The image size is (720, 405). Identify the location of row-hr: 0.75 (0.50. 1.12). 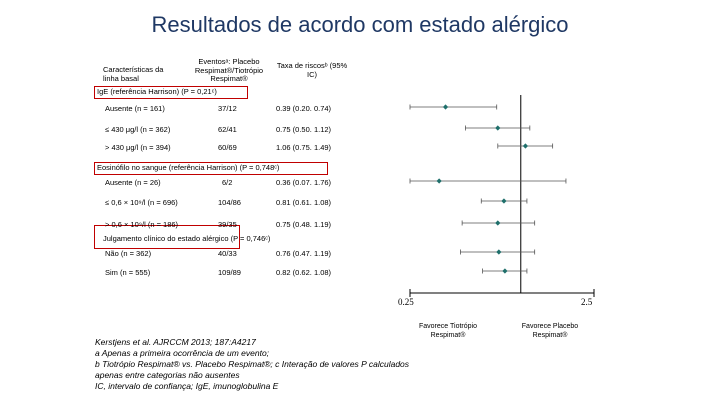
(304, 129).